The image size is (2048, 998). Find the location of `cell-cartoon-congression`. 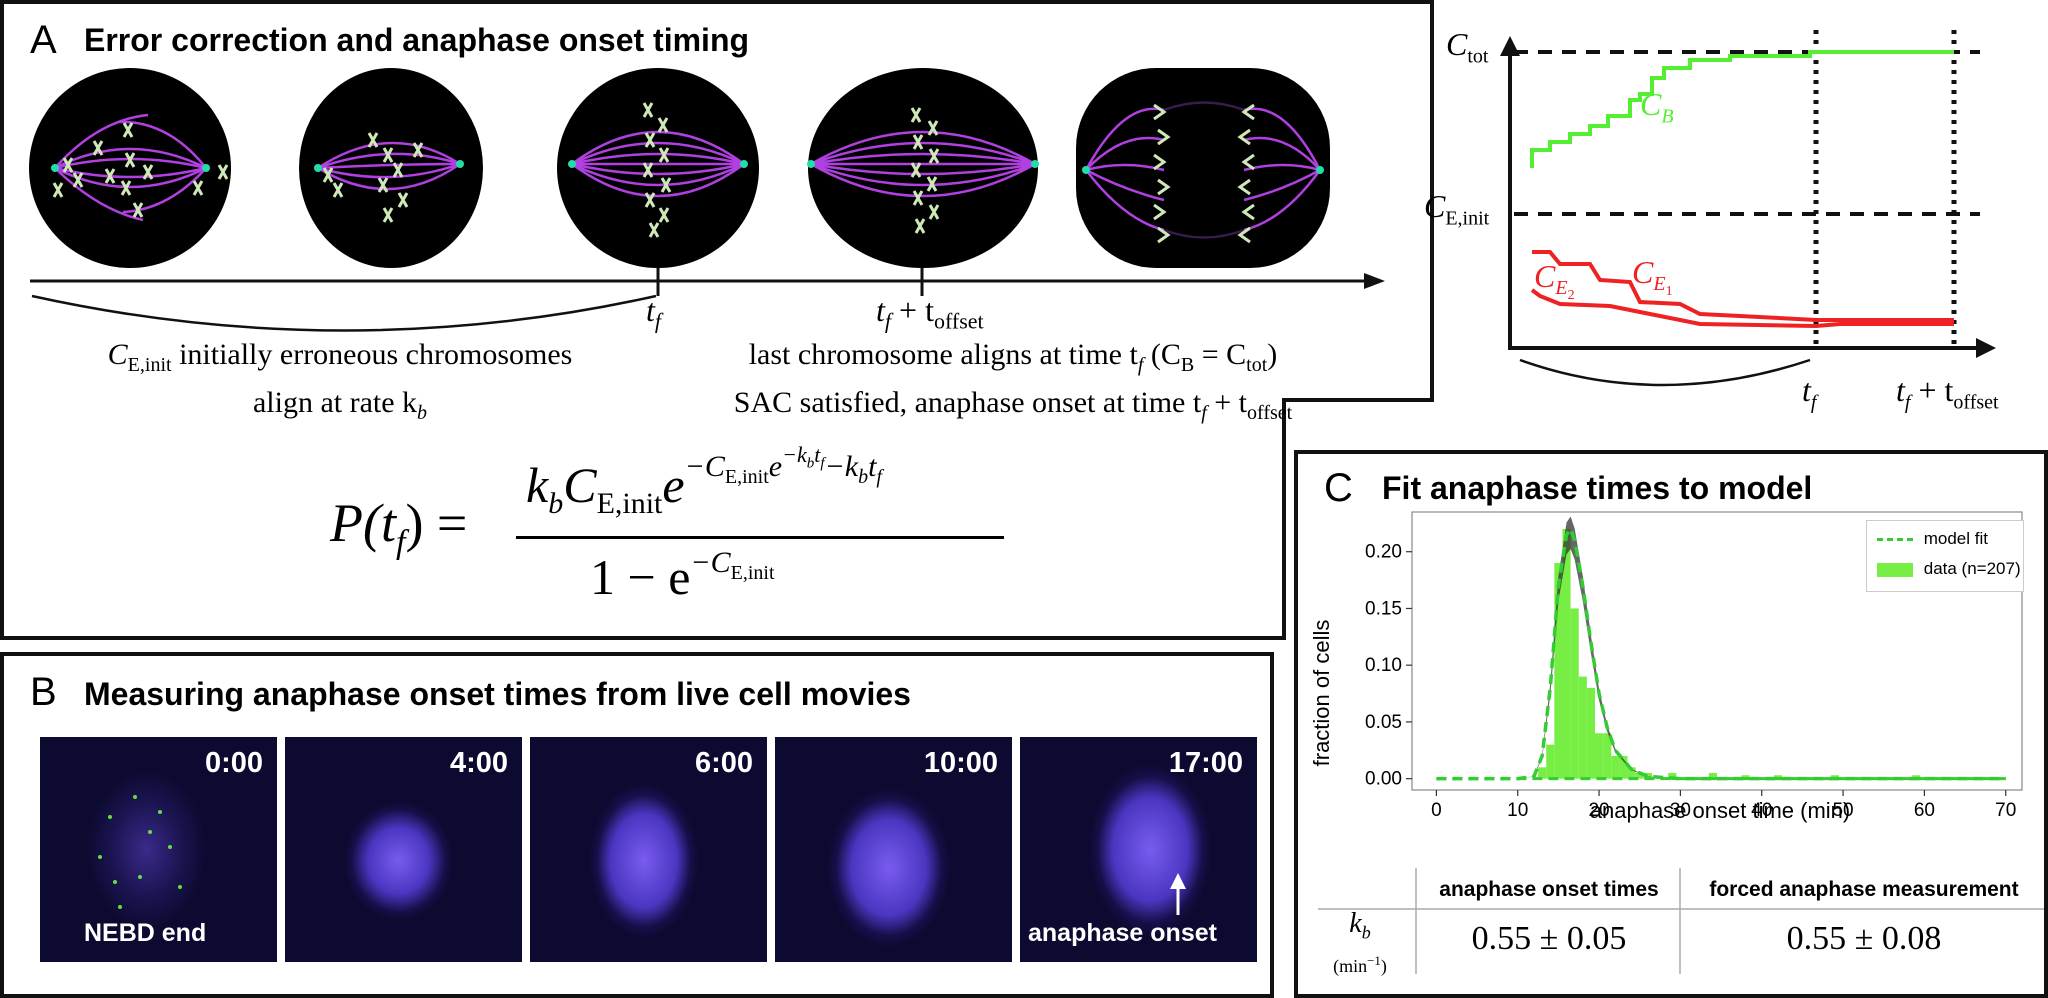

cell-cartoon-congression is located at coordinates (391, 168).